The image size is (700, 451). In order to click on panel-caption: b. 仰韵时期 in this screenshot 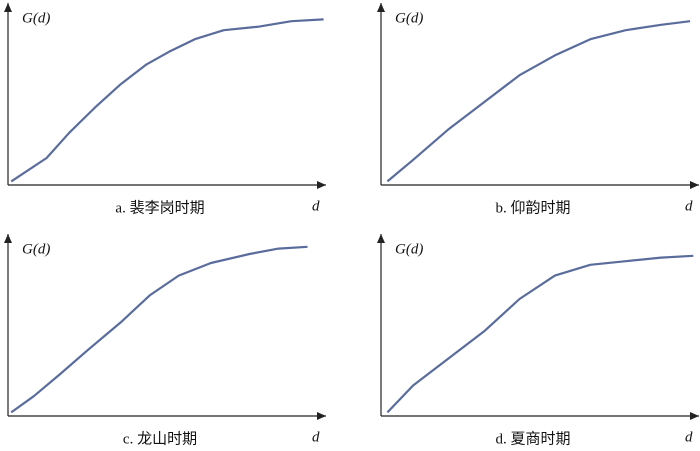, I will do `click(532, 207)`.